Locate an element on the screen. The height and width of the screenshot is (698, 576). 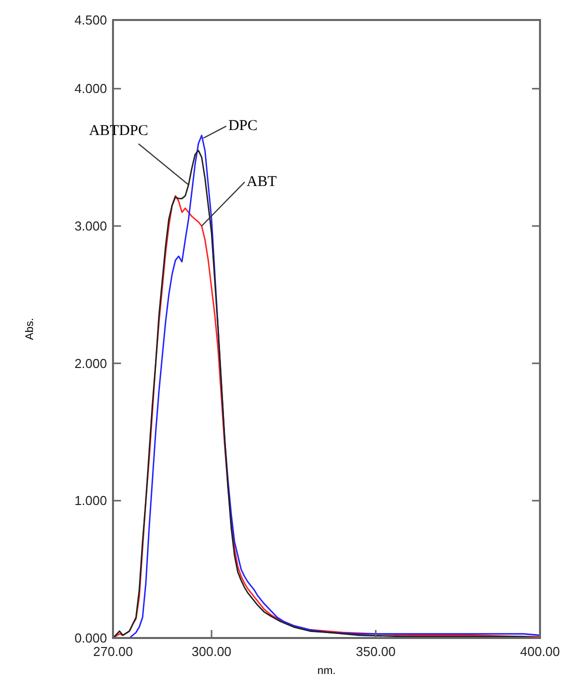
y-tick-label: 0.000 is located at coordinates (90, 638).